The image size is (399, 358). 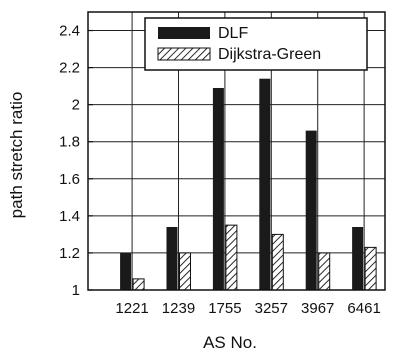 What do you see at coordinates (131, 308) in the screenshot?
I see `x-tick-label: 1221` at bounding box center [131, 308].